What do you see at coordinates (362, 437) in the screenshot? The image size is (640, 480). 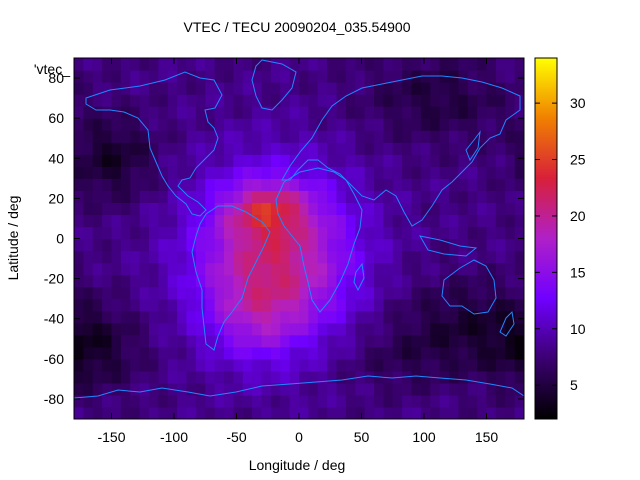 I see `x-tick-label: 50` at bounding box center [362, 437].